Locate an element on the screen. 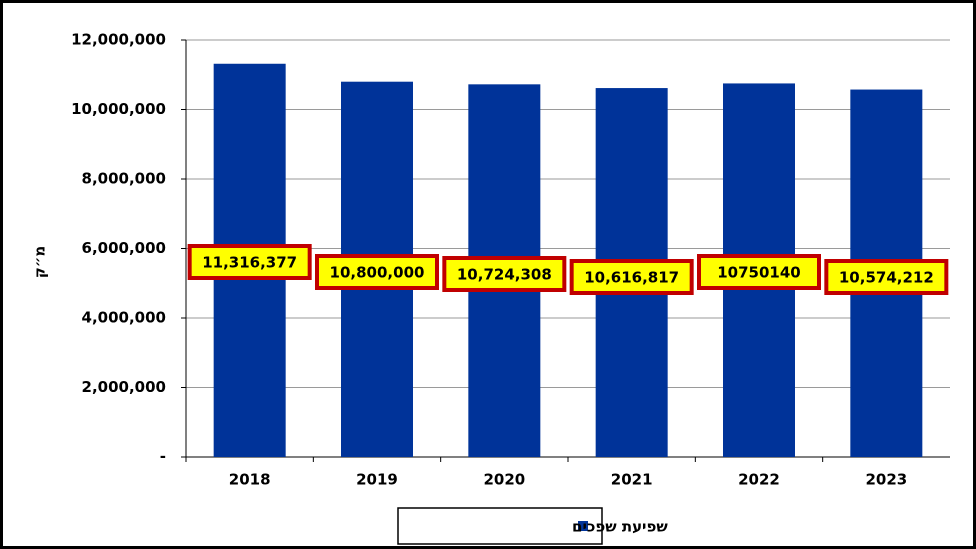  y-tick-label: 12,000,000 is located at coordinates (118, 40).